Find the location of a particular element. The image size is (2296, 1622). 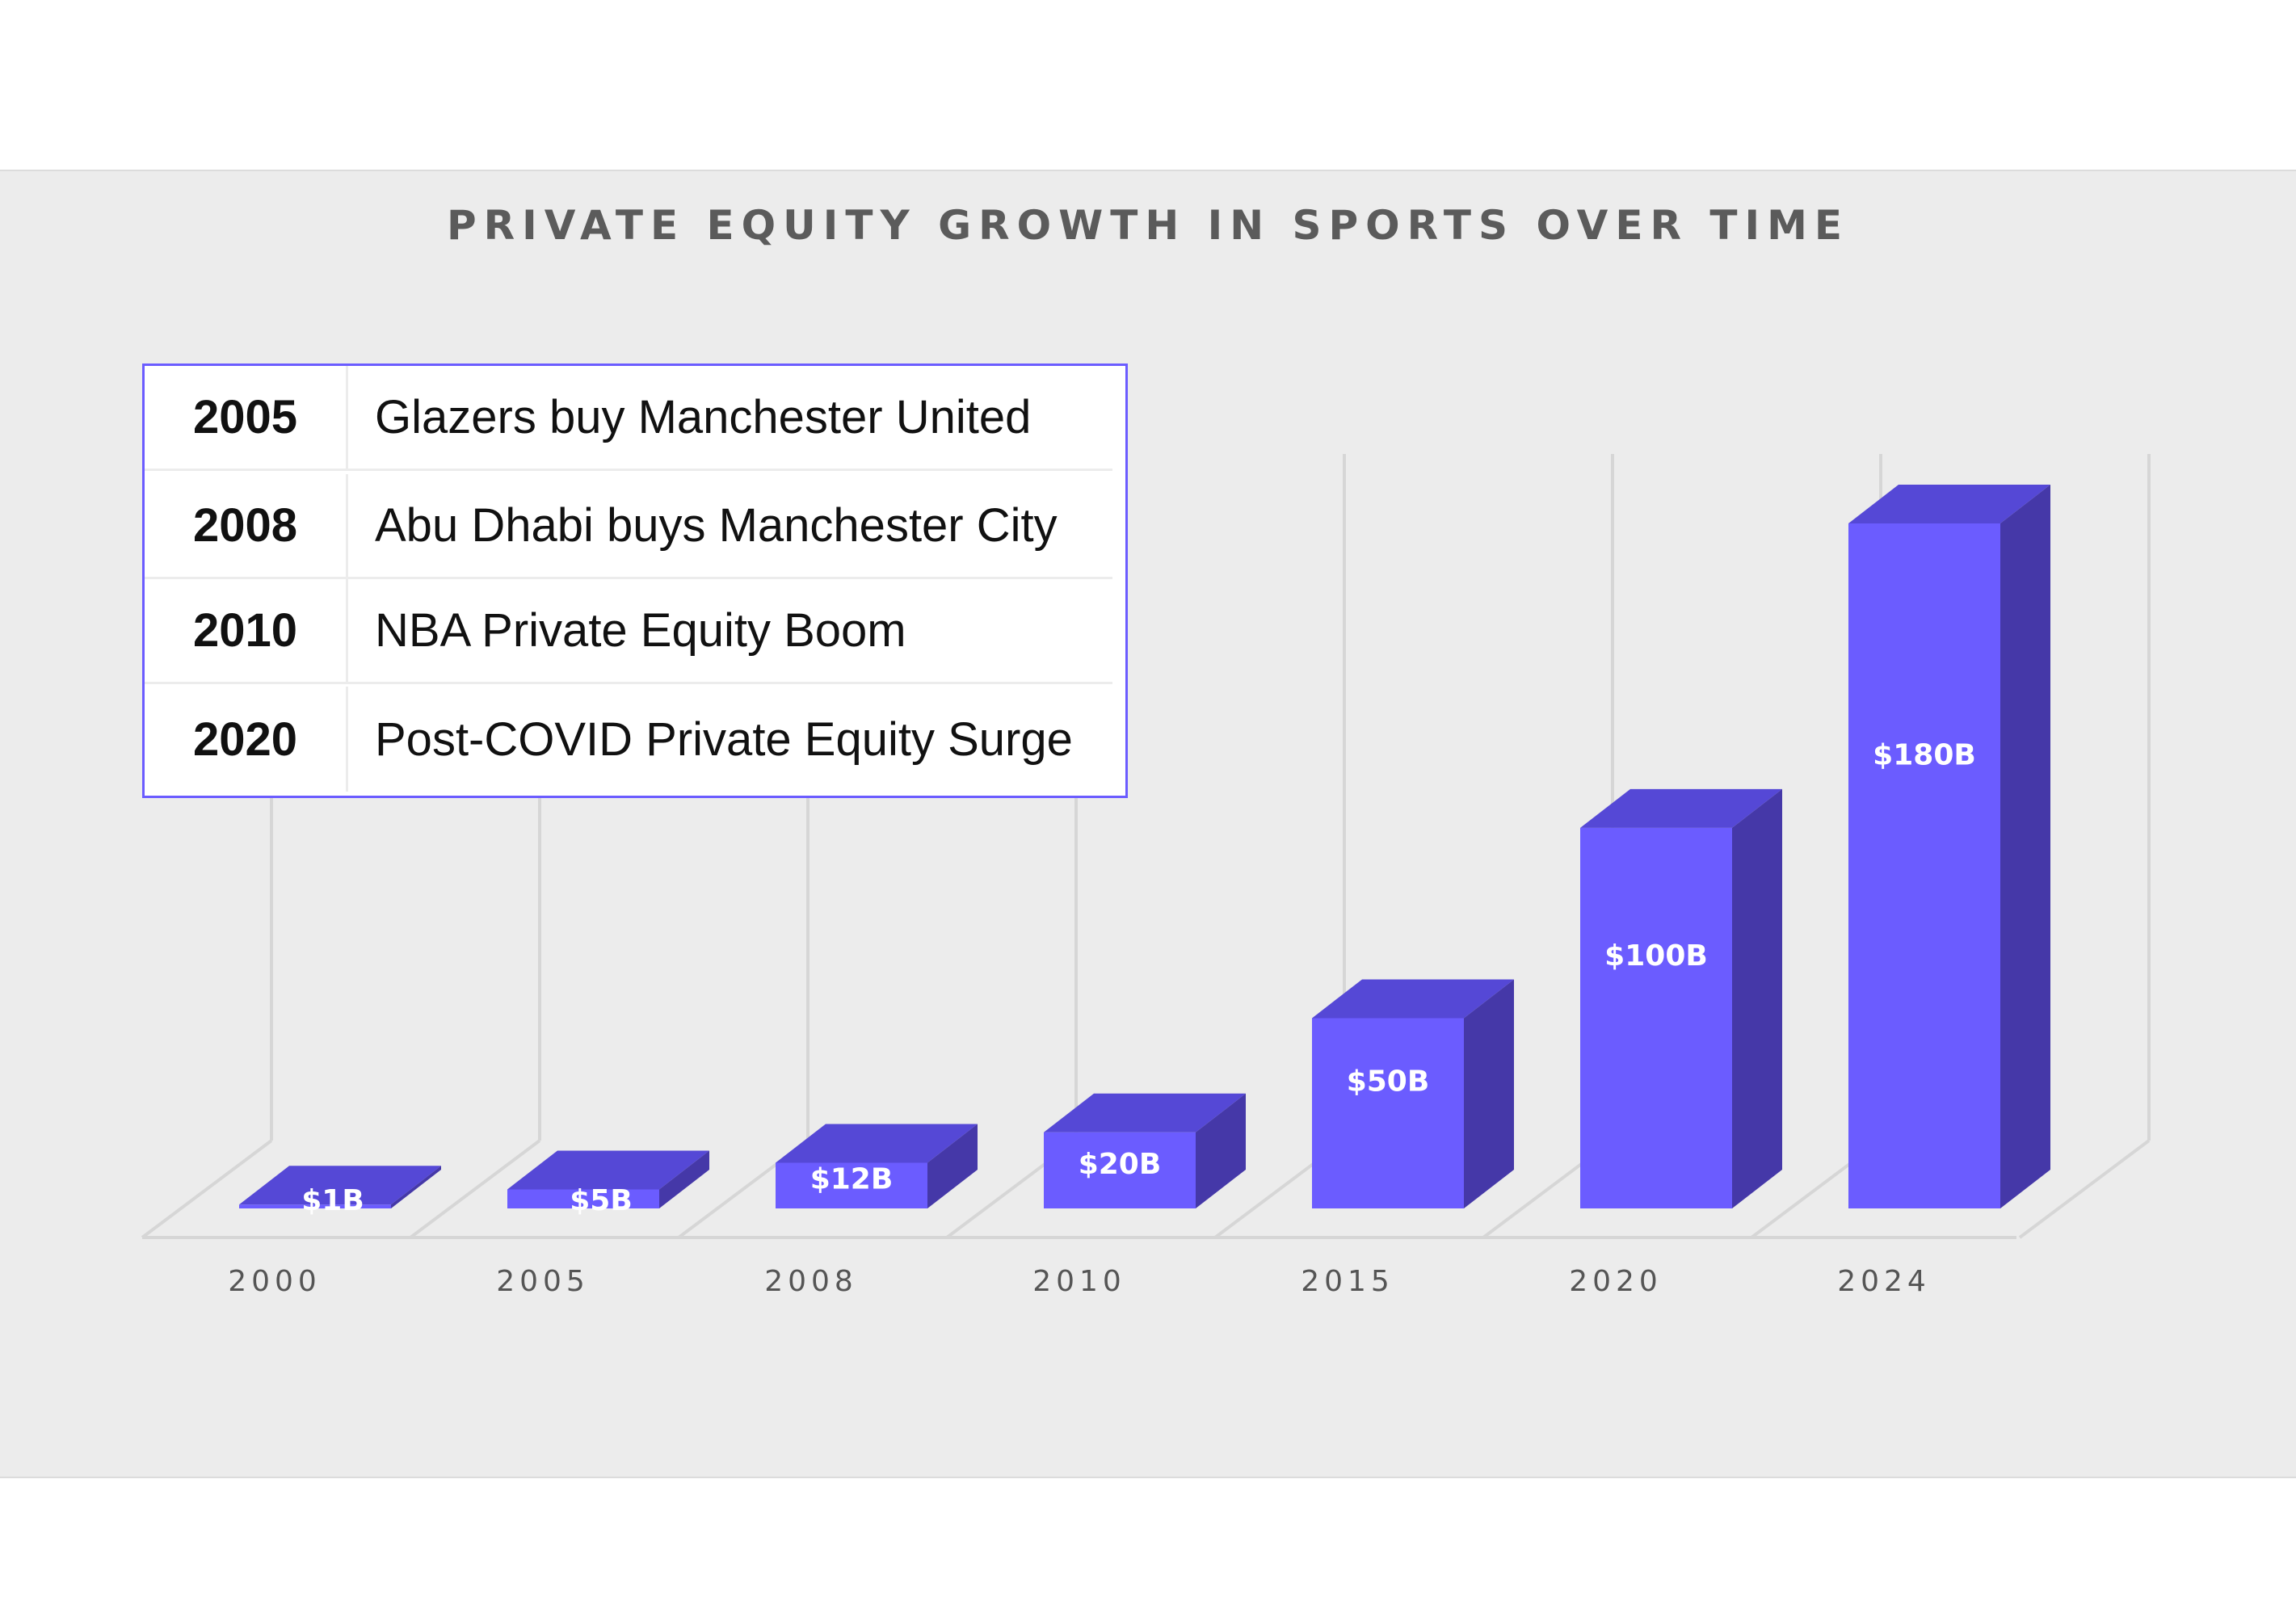

event-row: 2020 Post-COVID Private Equity Surge is located at coordinates (628, 739).